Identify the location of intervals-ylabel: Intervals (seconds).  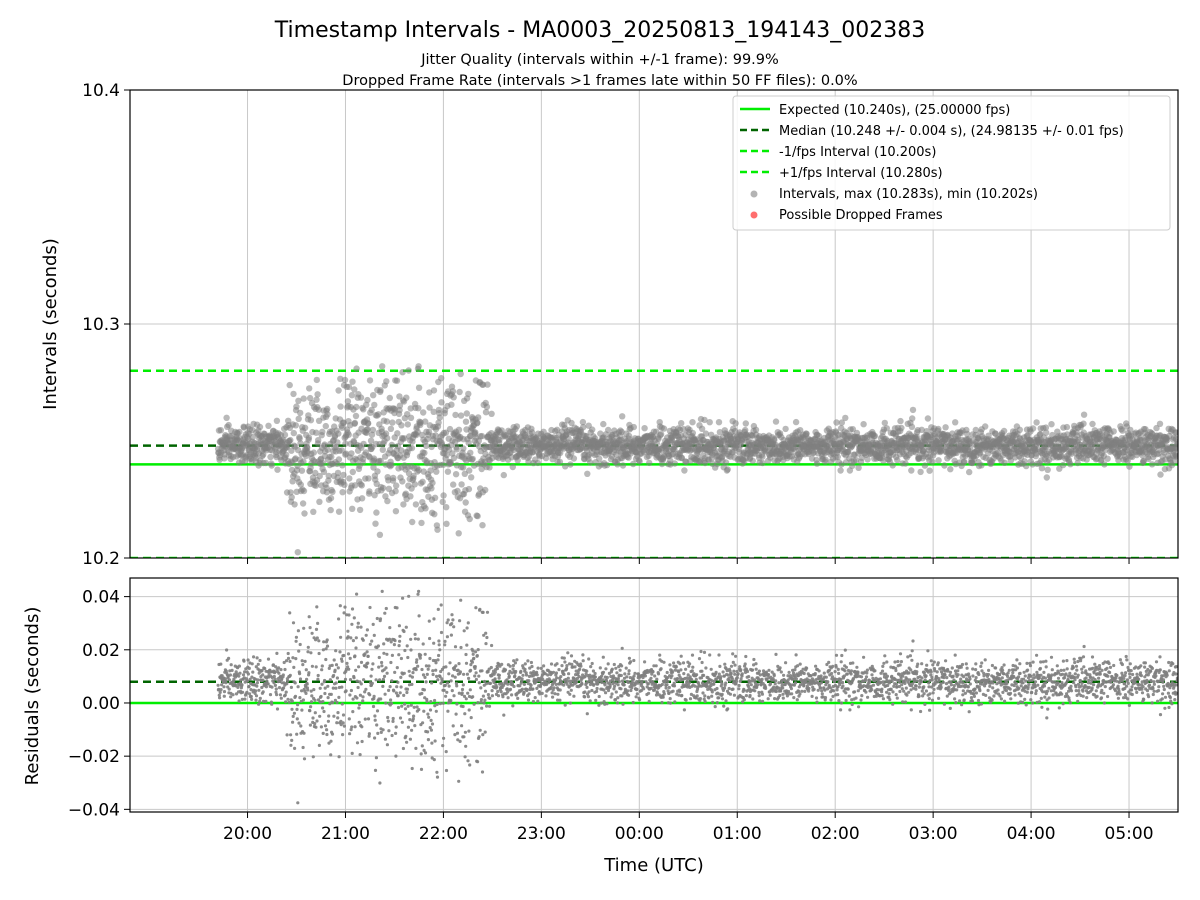
(50, 324).